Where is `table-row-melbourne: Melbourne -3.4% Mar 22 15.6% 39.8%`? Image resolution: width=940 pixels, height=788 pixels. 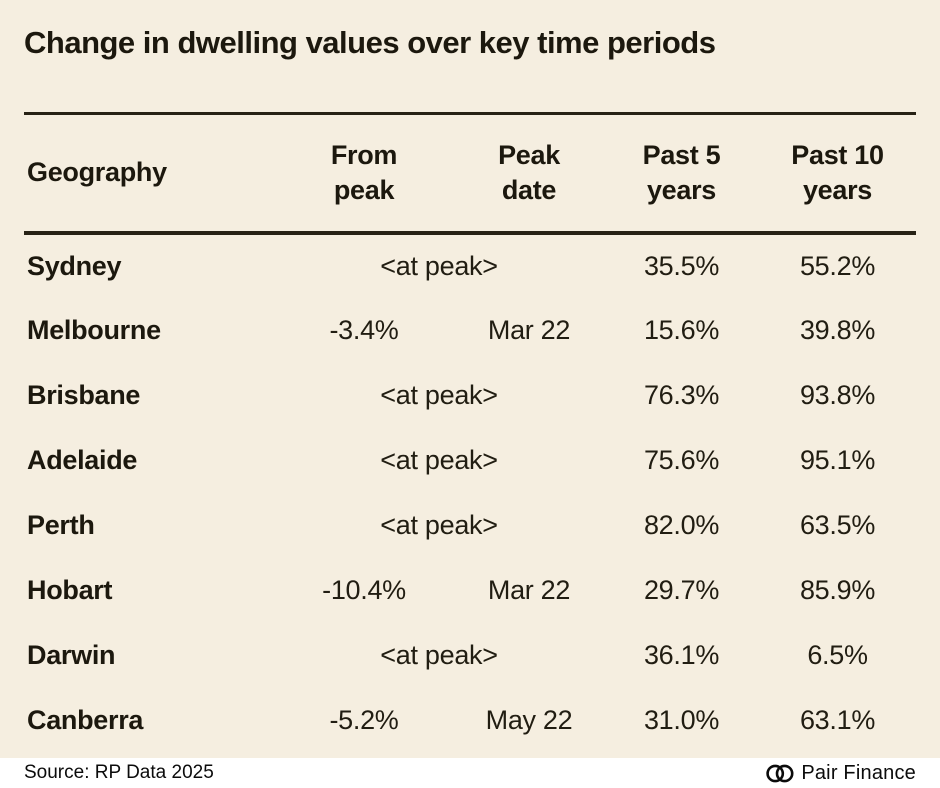 table-row-melbourne: Melbourne -3.4% Mar 22 15.6% 39.8% is located at coordinates (470, 330).